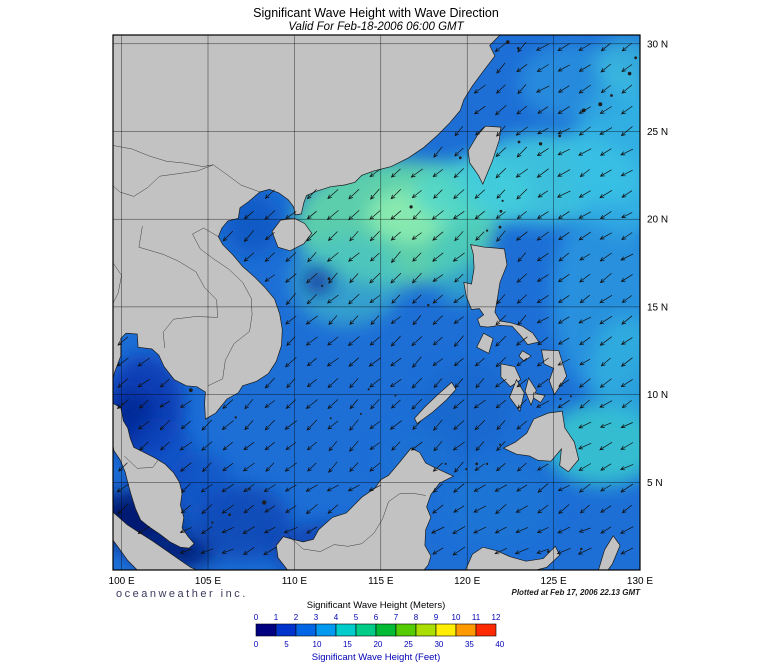 The image size is (775, 665). Describe the element at coordinates (655, 483) in the screenshot. I see `lat-tick-label: 5 N` at that location.